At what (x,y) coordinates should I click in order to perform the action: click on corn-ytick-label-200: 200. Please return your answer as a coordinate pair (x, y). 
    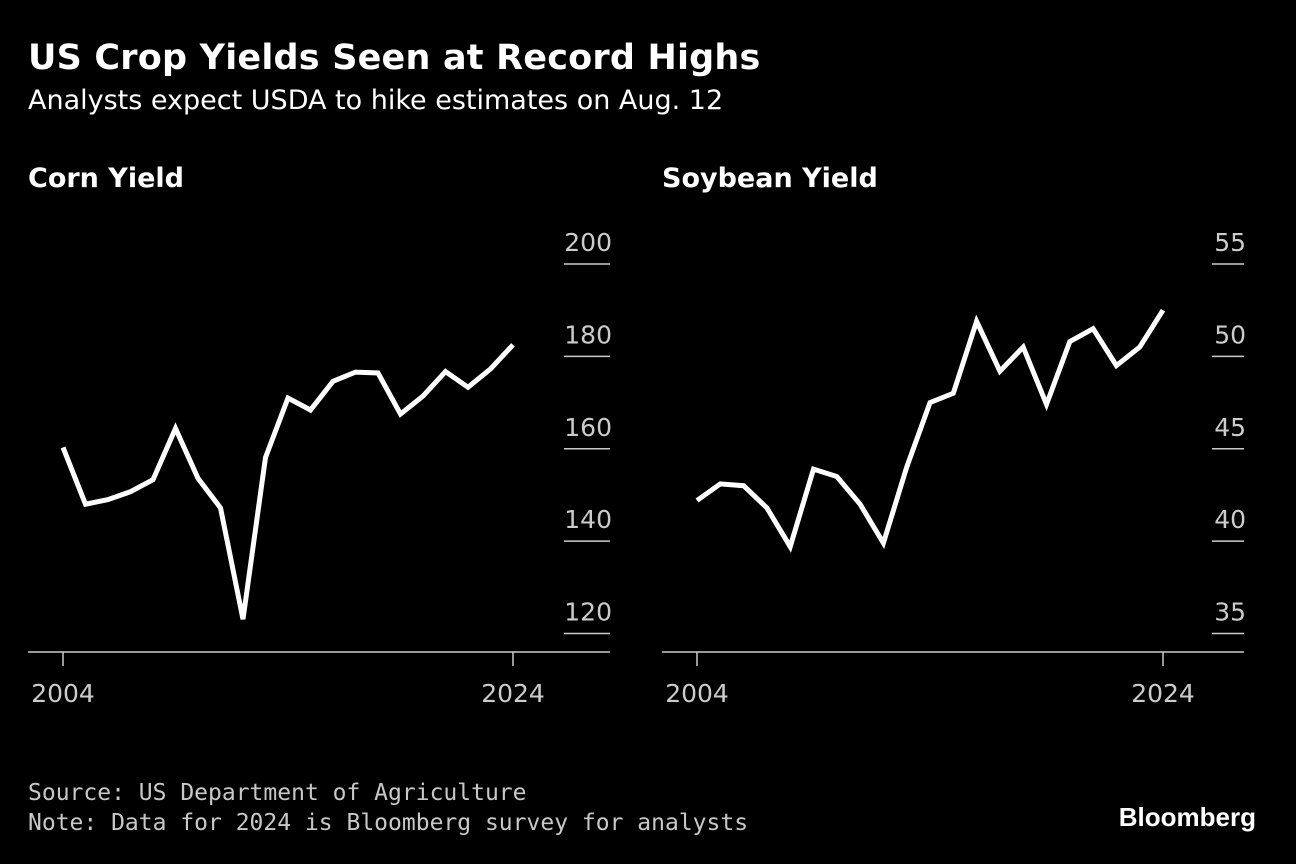
    Looking at the image, I should click on (588, 242).